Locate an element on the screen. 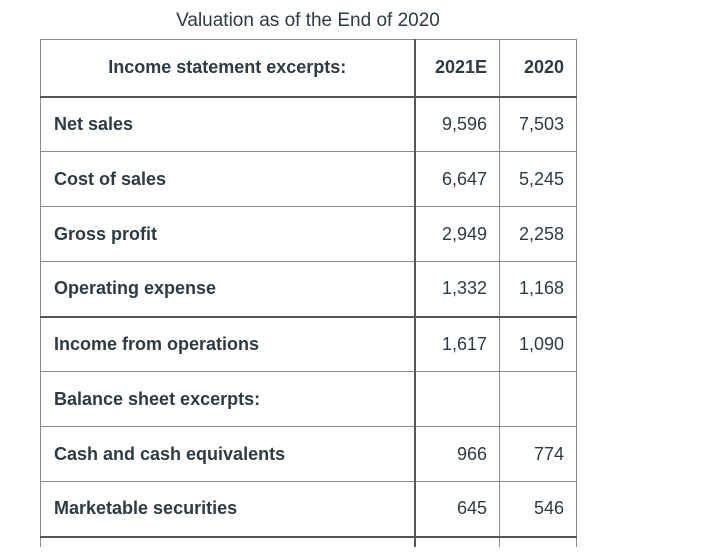 Image resolution: width=716 pixels, height=554 pixels. value-2020: 546 is located at coordinates (538, 509).